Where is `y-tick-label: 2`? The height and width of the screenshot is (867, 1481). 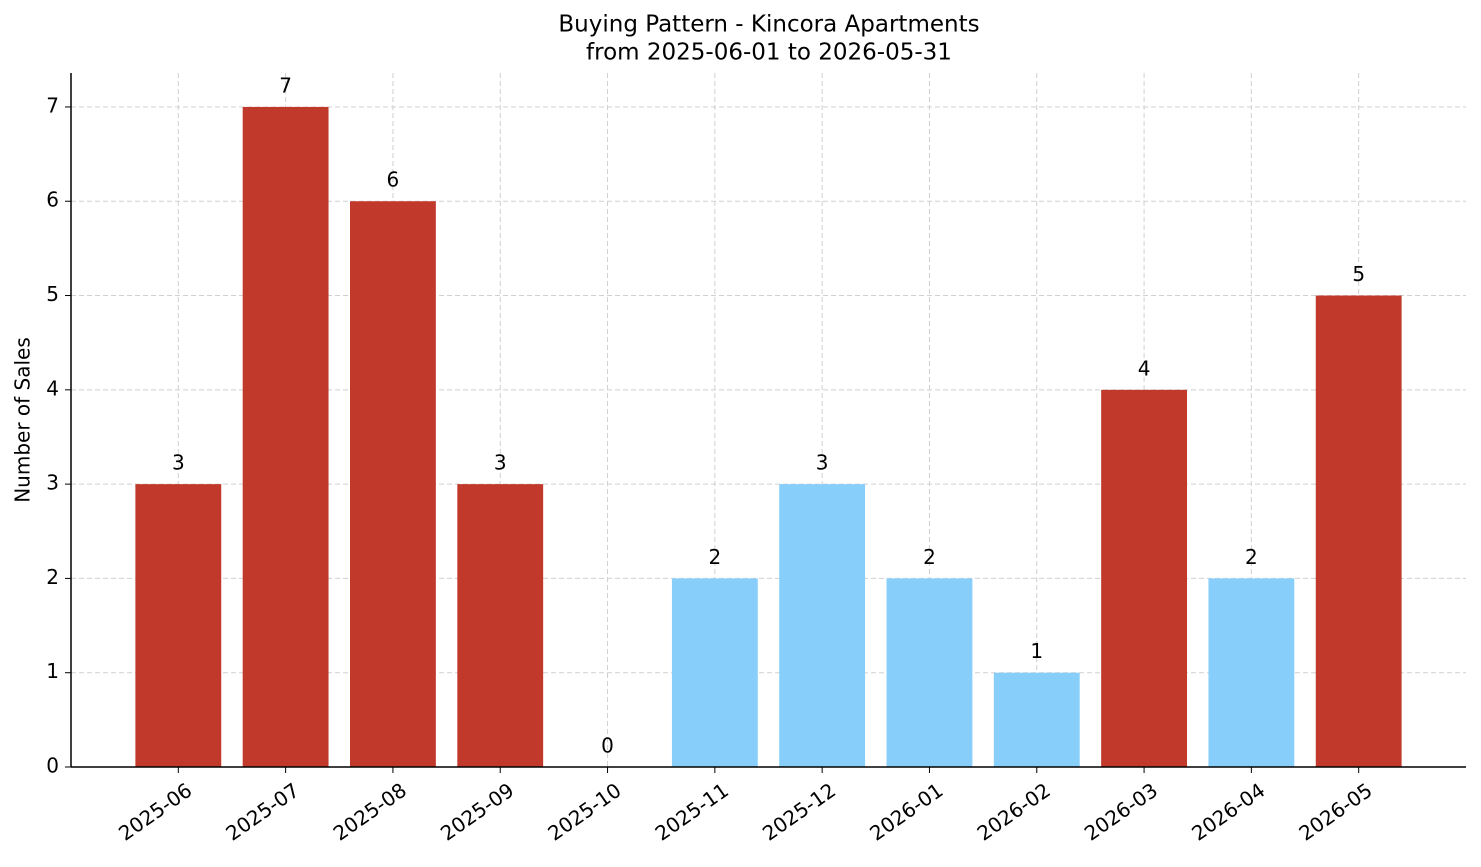
y-tick-label: 2 is located at coordinates (52, 577).